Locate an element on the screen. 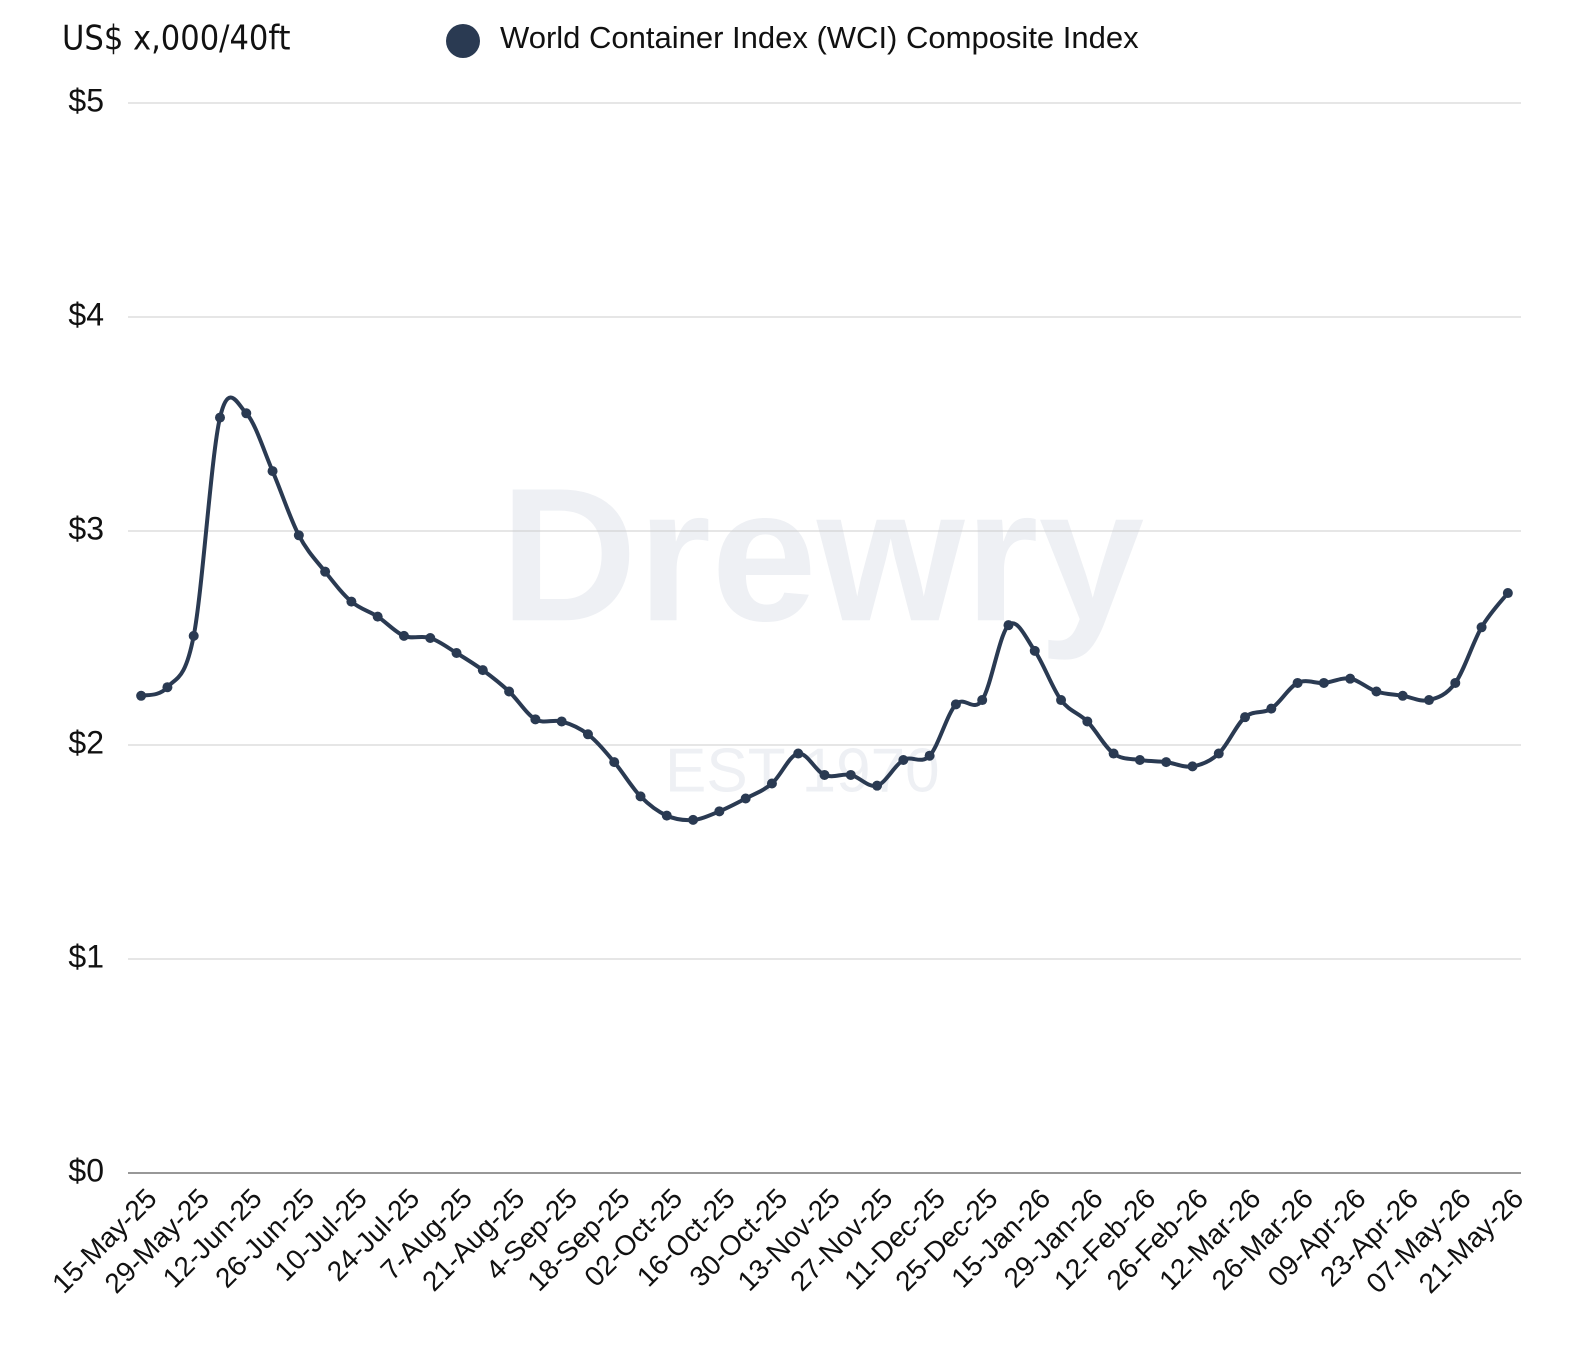 This screenshot has width=1576, height=1362. legend-marker is located at coordinates (463, 41).